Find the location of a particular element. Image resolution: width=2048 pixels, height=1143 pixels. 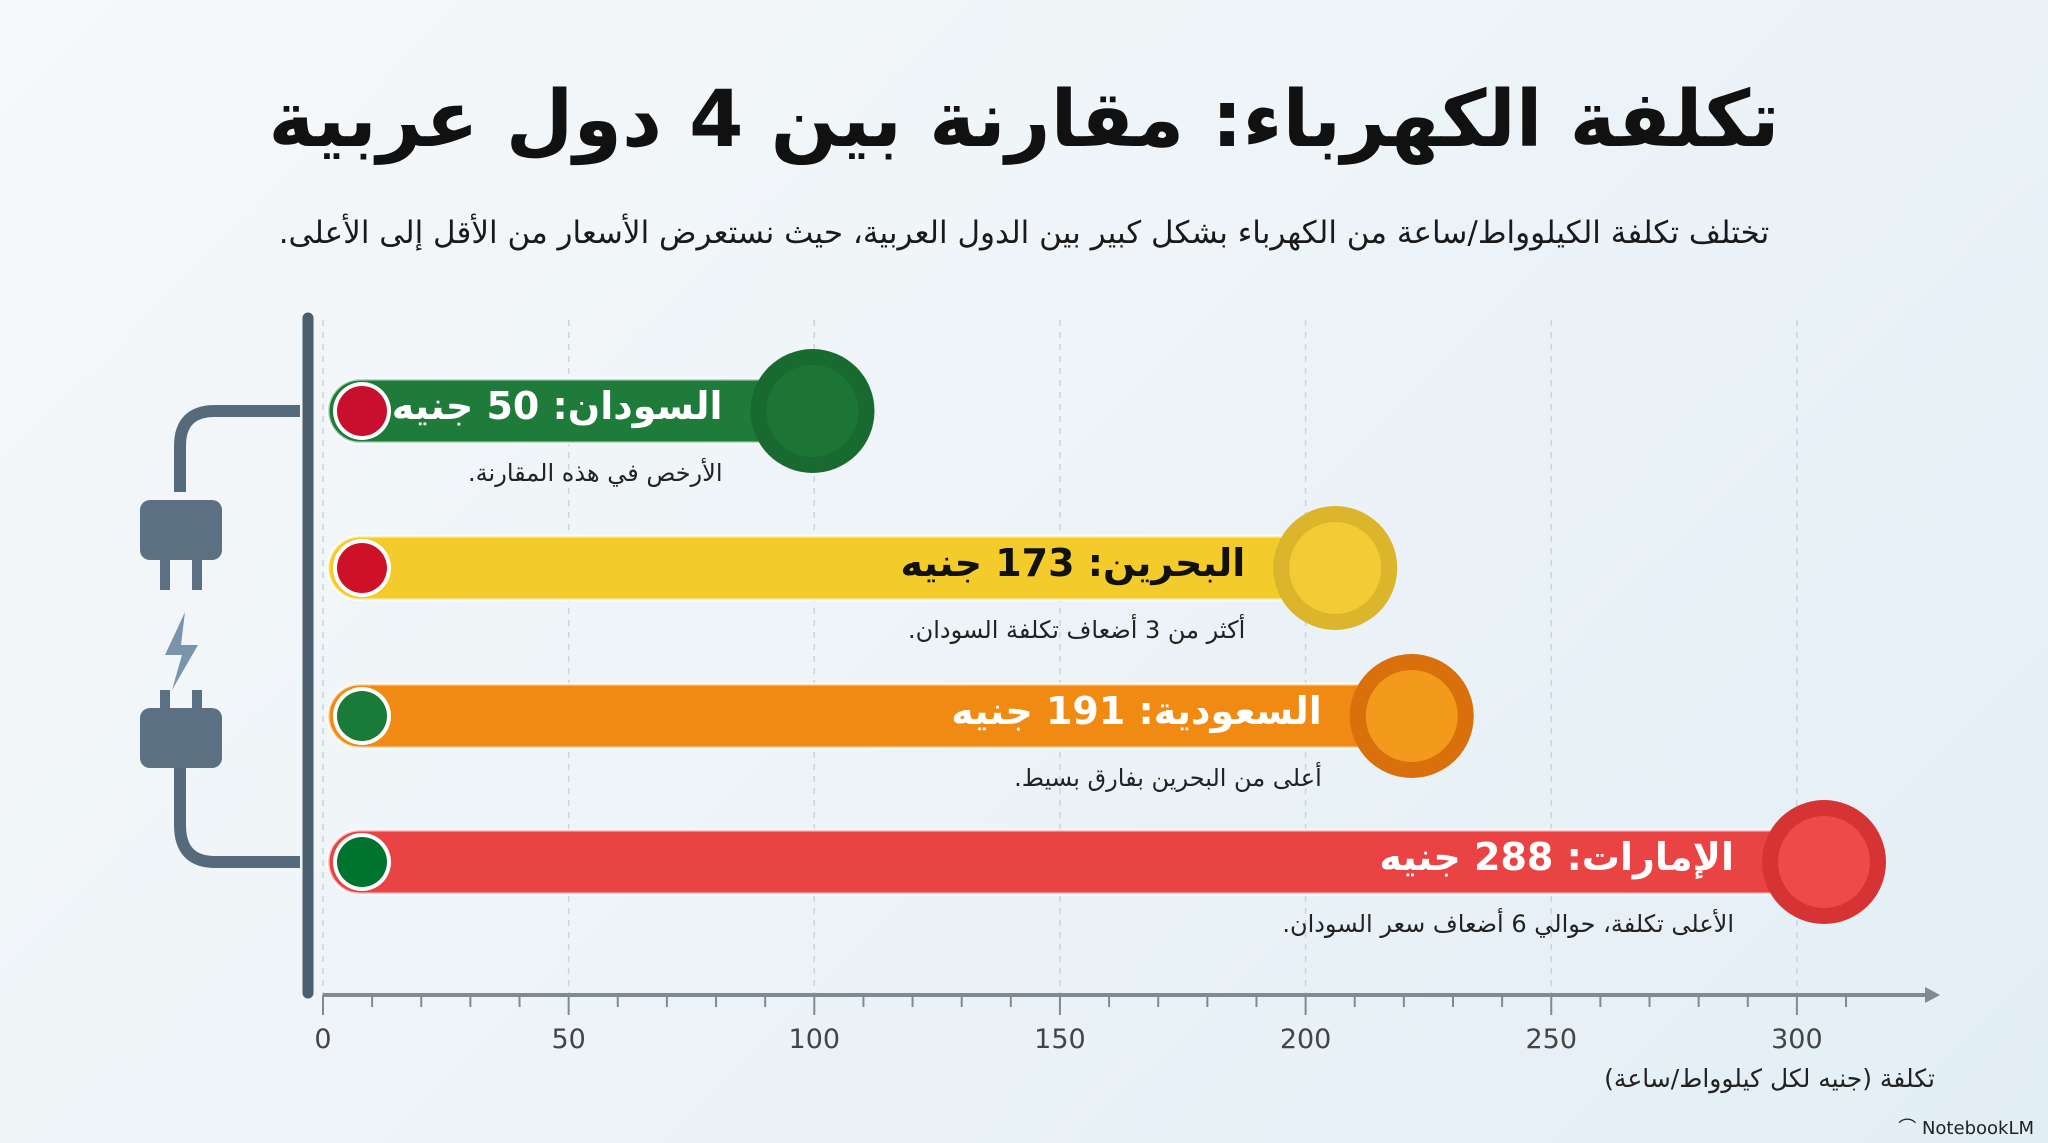

bar-note: الأرخص في هذه المقارنة. is located at coordinates (595, 473).